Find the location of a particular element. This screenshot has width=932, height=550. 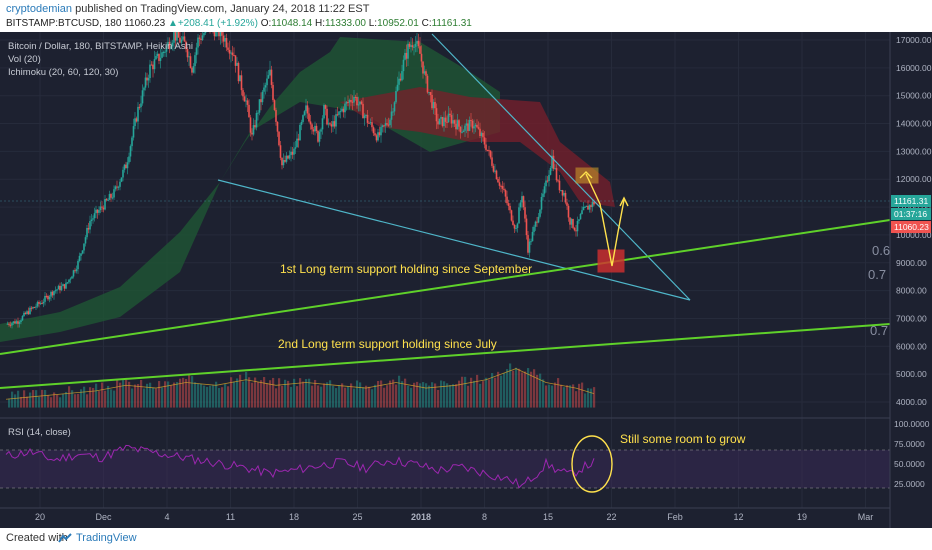

last-price: 11060.23 is located at coordinates (145, 23).